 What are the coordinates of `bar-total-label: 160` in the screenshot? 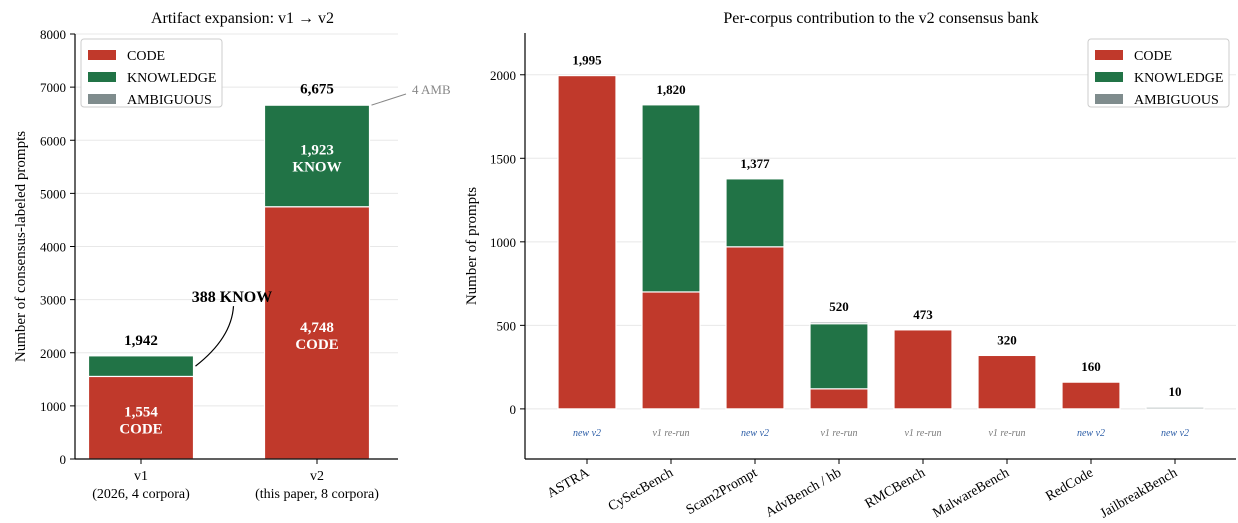 It's located at (1091, 366).